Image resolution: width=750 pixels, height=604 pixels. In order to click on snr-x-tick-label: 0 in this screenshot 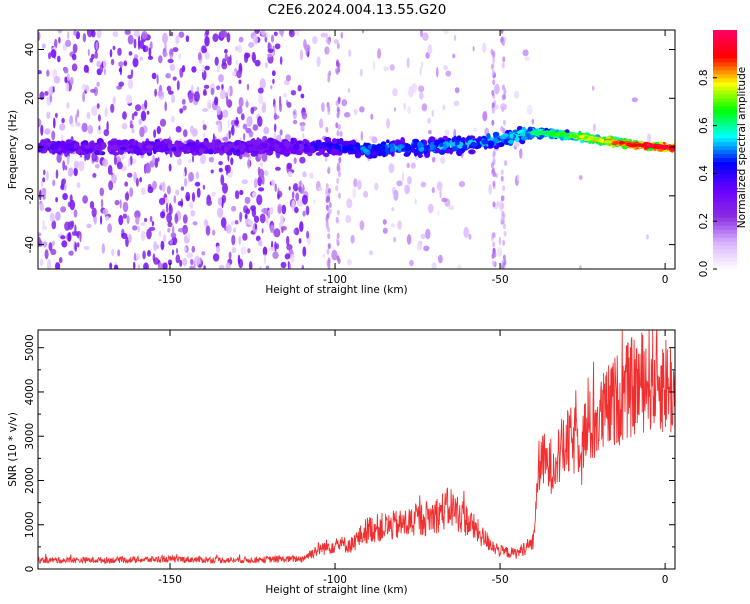, I will do `click(665, 580)`.